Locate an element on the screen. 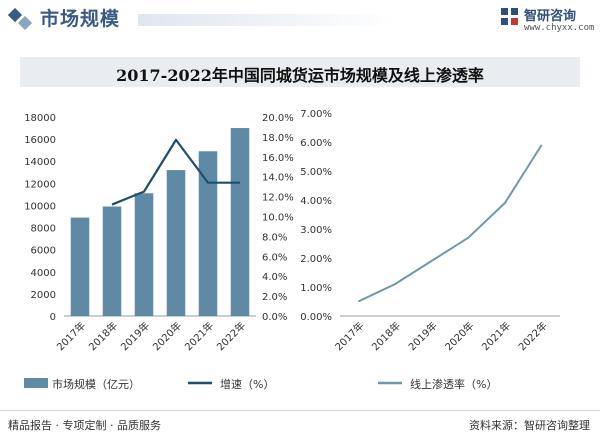 The height and width of the screenshot is (438, 600). right-chart-x-tick-label: 2022年 is located at coordinates (533, 336).